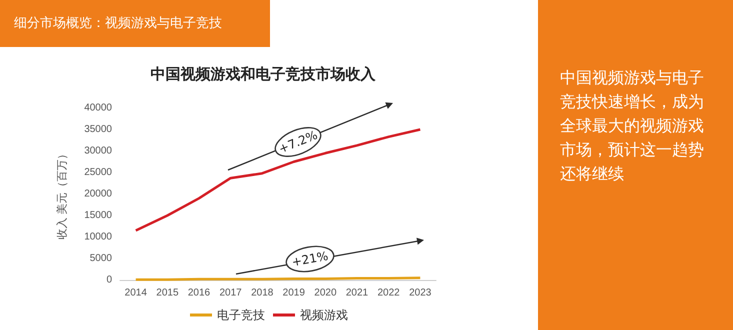  I want to click on x-tick-label: 2023, so click(420, 293).